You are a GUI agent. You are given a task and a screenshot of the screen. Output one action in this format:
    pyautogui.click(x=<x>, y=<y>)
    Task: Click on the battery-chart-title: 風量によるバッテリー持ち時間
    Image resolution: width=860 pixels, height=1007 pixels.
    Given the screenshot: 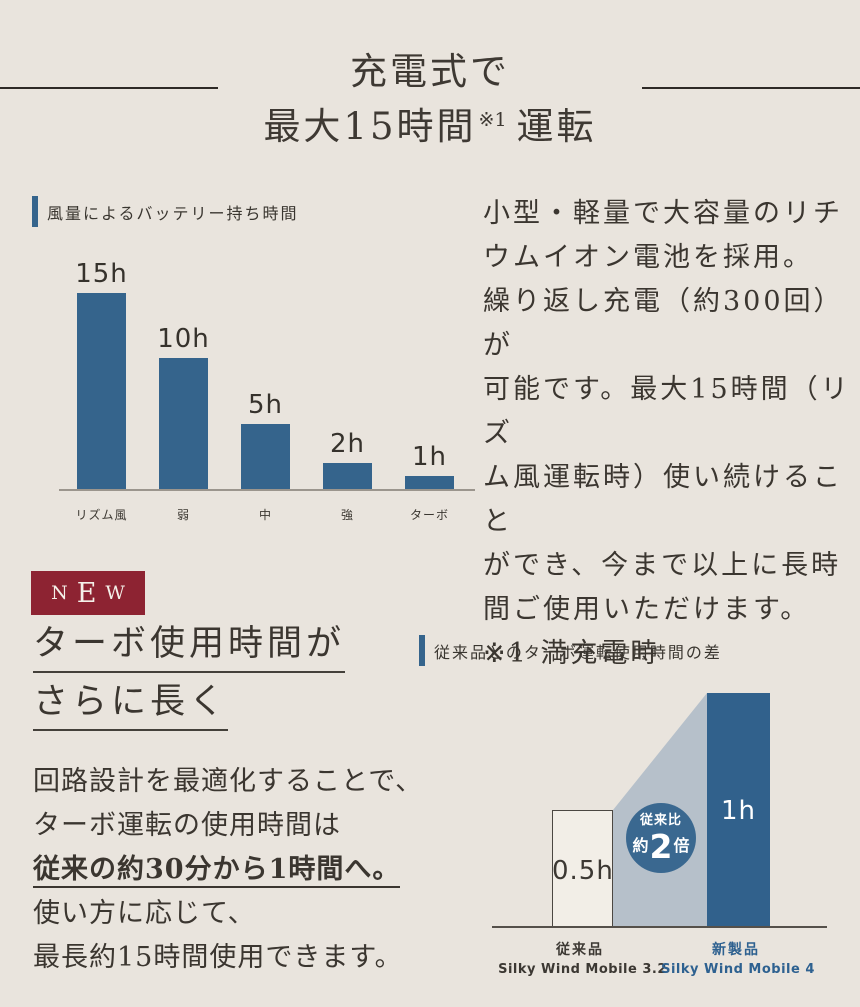 What is the action you would take?
    pyautogui.click(x=173, y=213)
    